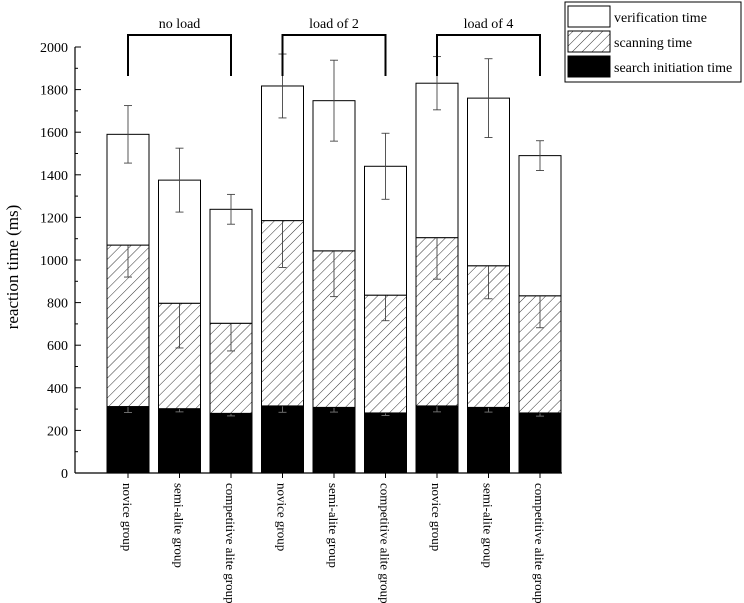 This screenshot has width=744, height=603. What do you see at coordinates (660, 18) in the screenshot?
I see `legend-label: verification time` at bounding box center [660, 18].